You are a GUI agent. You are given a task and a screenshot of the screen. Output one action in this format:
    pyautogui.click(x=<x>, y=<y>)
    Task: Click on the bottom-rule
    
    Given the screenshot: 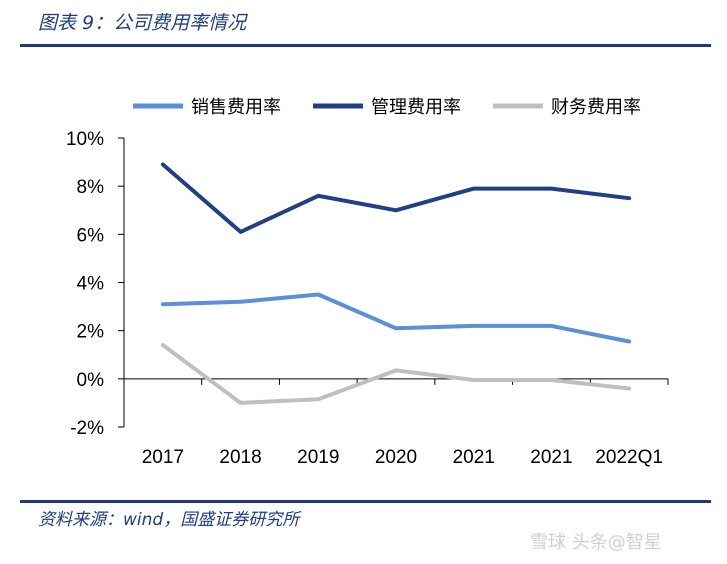 What is the action you would take?
    pyautogui.click(x=365, y=501)
    